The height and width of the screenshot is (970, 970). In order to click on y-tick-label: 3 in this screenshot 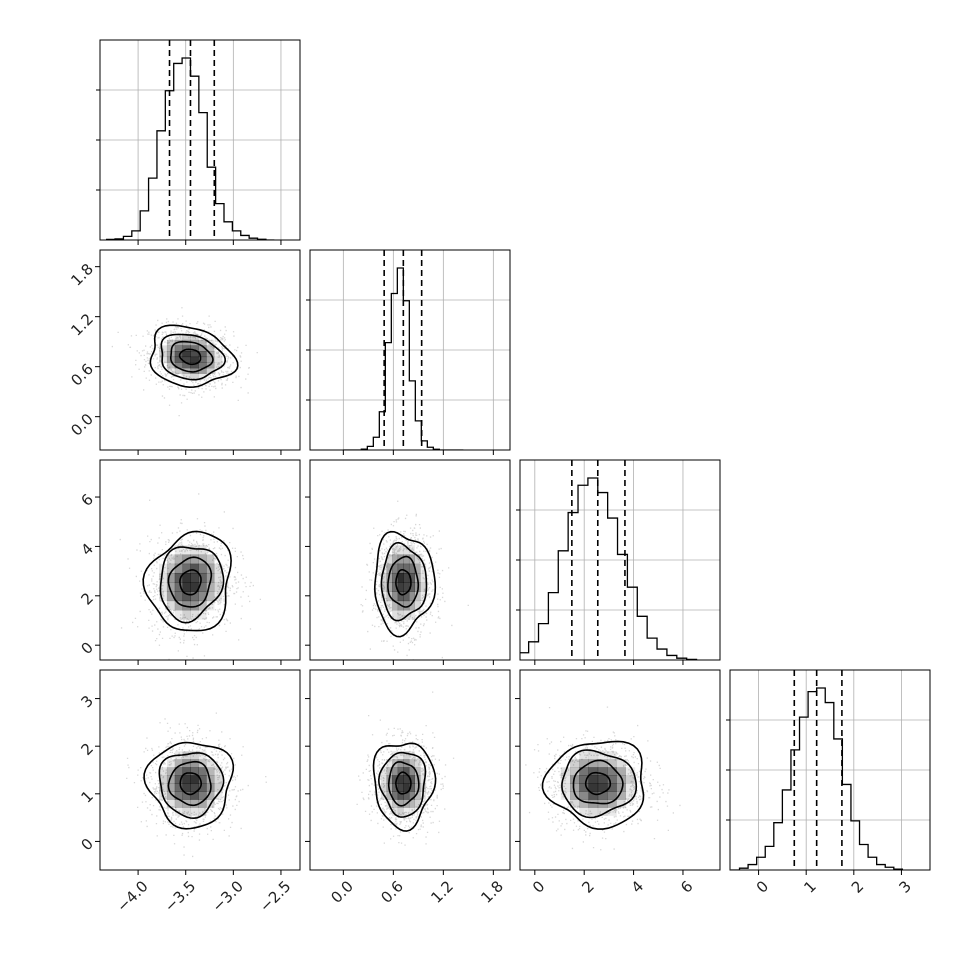, I will do `click(87, 701)`.